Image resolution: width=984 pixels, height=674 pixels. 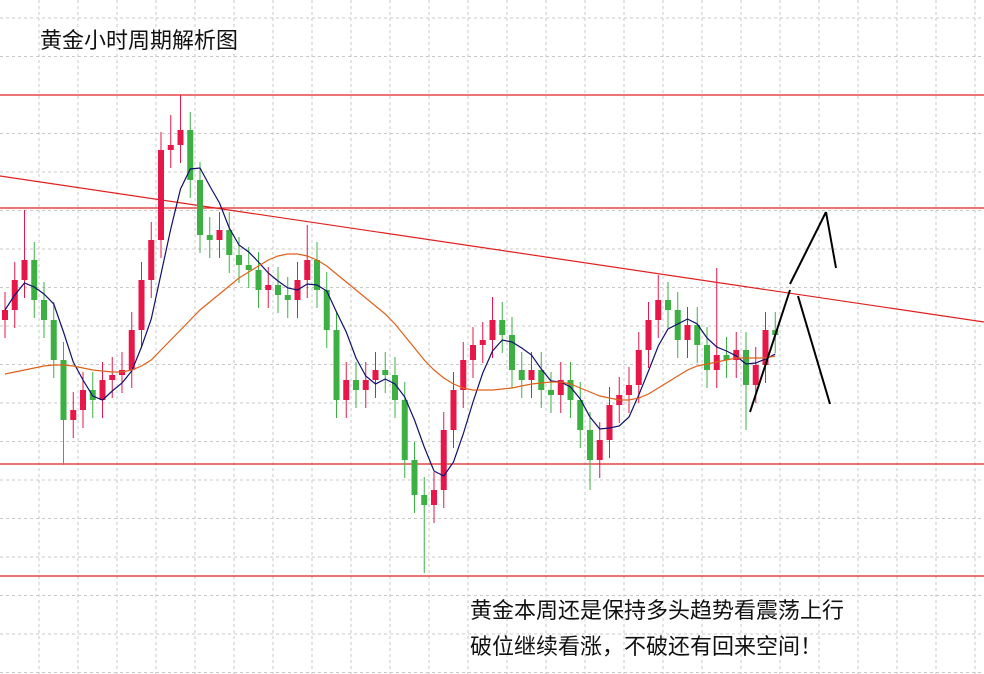 What do you see at coordinates (646, 647) in the screenshot?
I see `annotation: 破位继续看涨，不破还有回来空间！` at bounding box center [646, 647].